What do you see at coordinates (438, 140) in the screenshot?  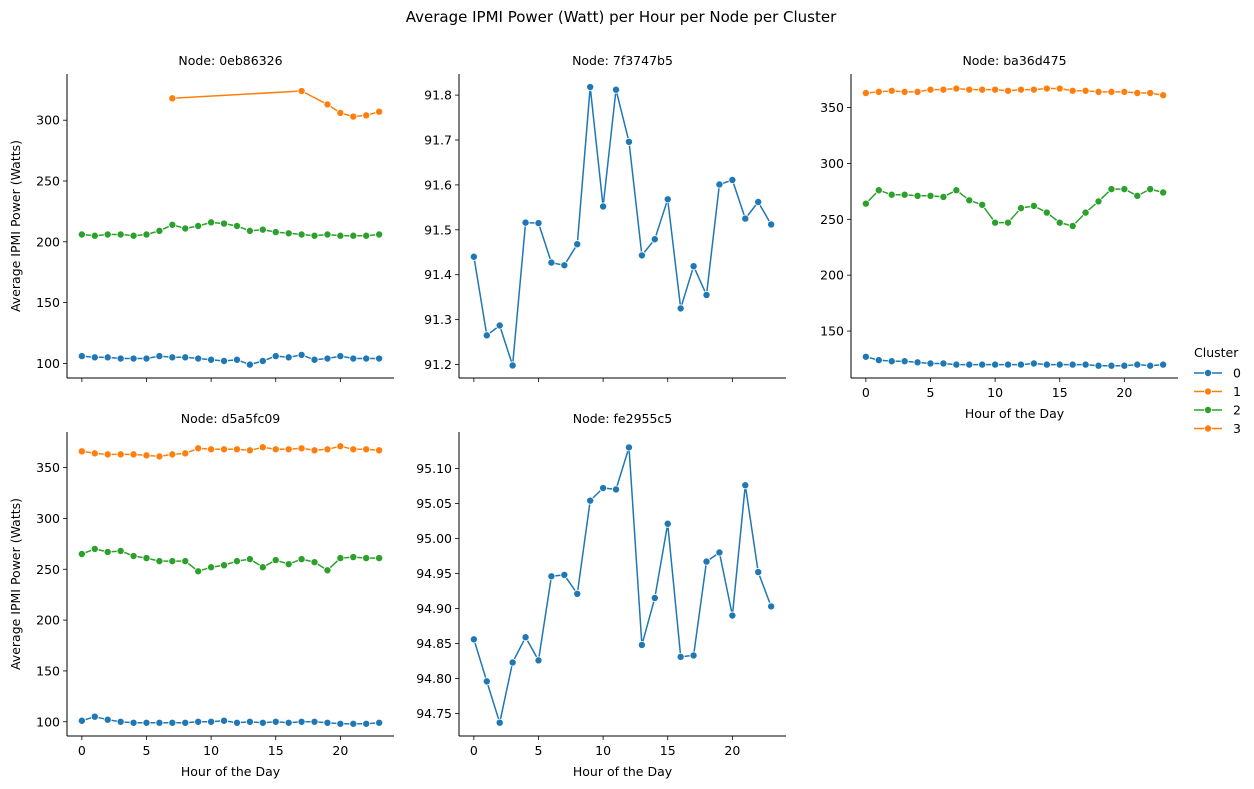 I see `y-tick-label: 91.7` at bounding box center [438, 140].